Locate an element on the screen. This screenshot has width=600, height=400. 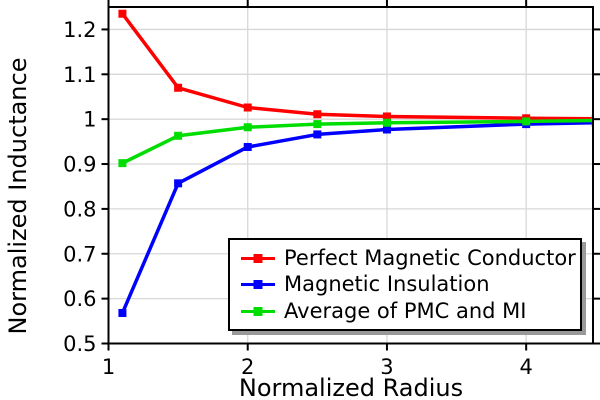
y-tick-label: 0.6 is located at coordinates (79, 299).